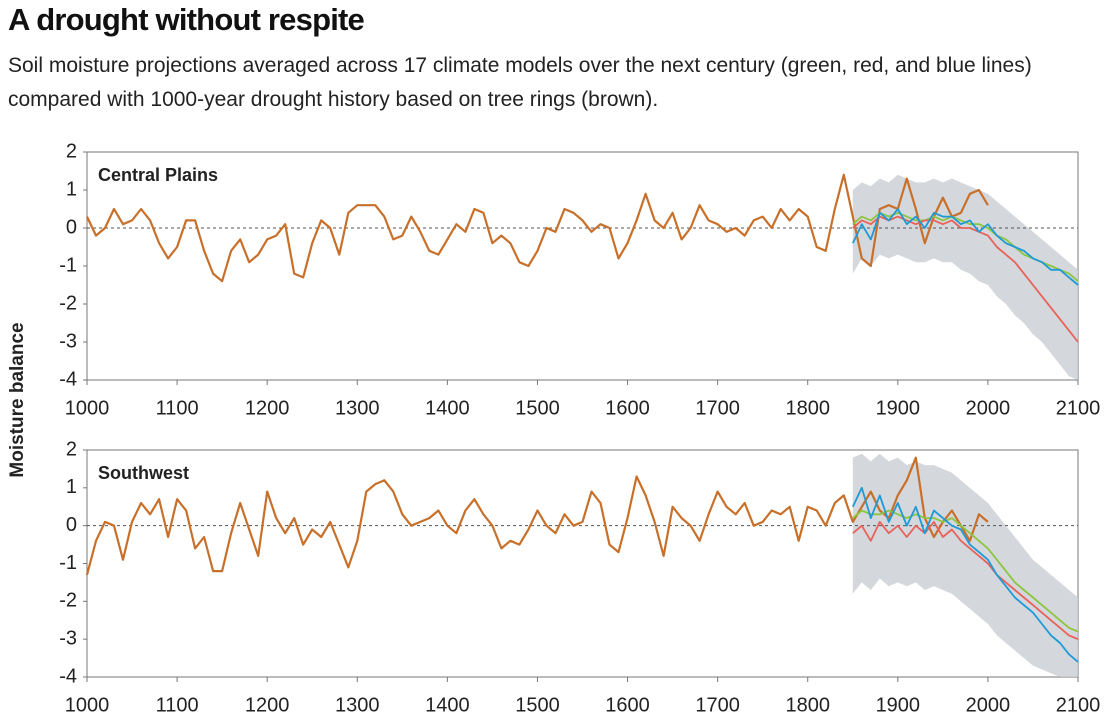  Describe the element at coordinates (17, 399) in the screenshot. I see `y-axis-label: Moisture balance` at that location.